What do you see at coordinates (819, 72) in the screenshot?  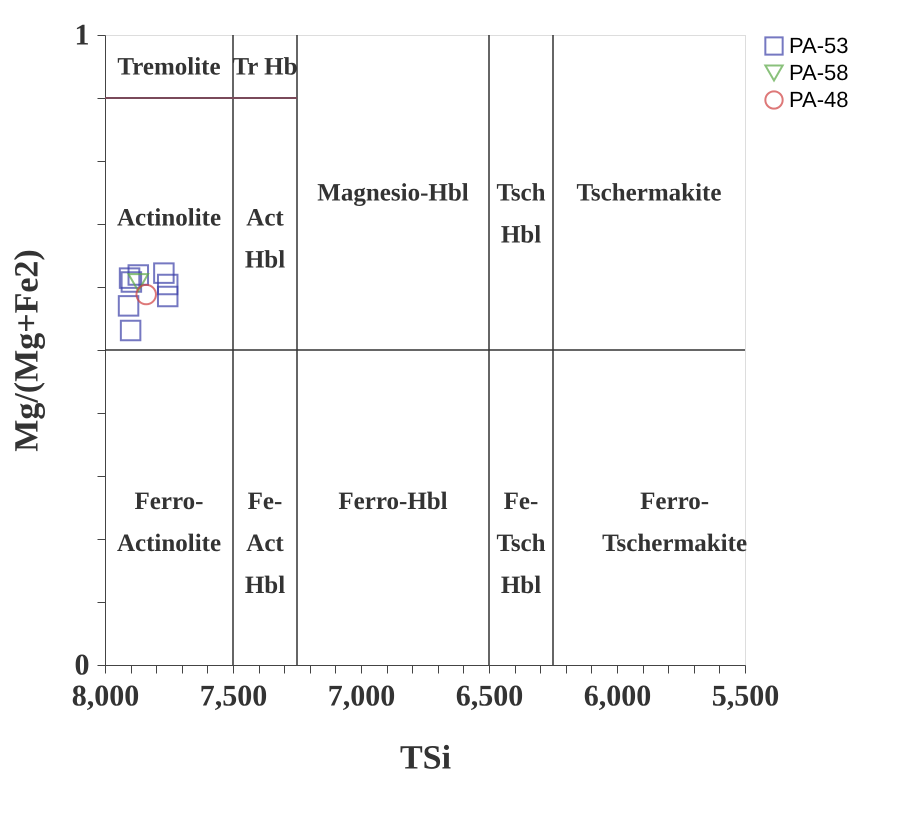 I see `legend-label: PA-58` at bounding box center [819, 72].